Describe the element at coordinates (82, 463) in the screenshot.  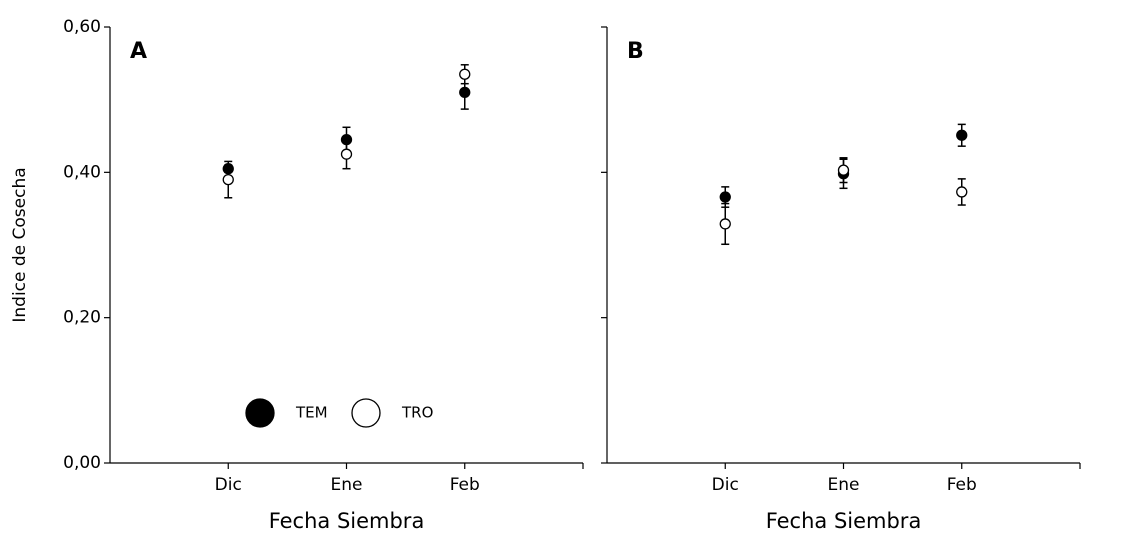
I see `y-tick-label: 0,00` at that location.